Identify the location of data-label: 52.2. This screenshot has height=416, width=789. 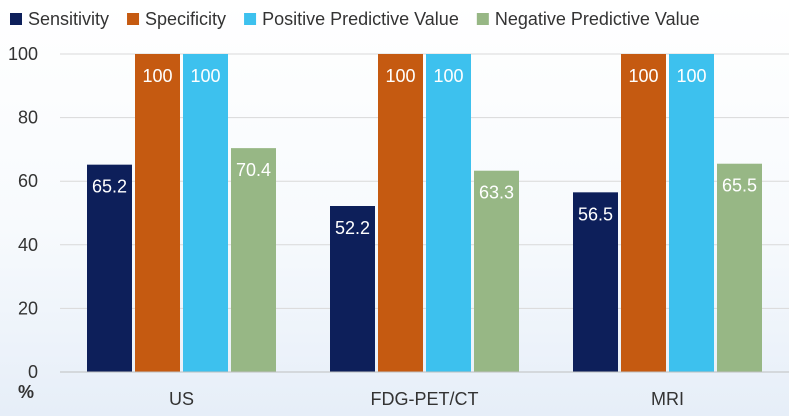
(352, 228).